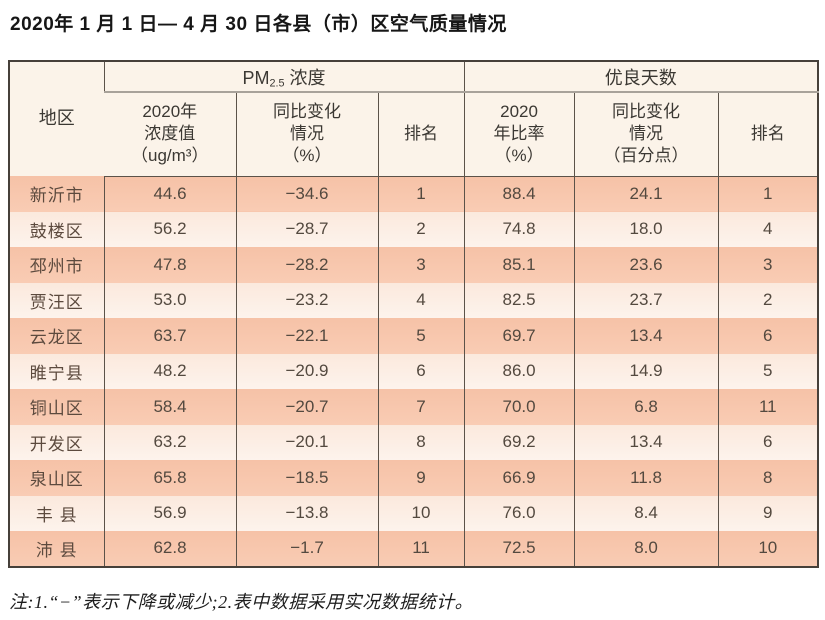 The height and width of the screenshot is (620, 825). What do you see at coordinates (768, 478) in the screenshot?
I see `cell-good-rank: 8` at bounding box center [768, 478].